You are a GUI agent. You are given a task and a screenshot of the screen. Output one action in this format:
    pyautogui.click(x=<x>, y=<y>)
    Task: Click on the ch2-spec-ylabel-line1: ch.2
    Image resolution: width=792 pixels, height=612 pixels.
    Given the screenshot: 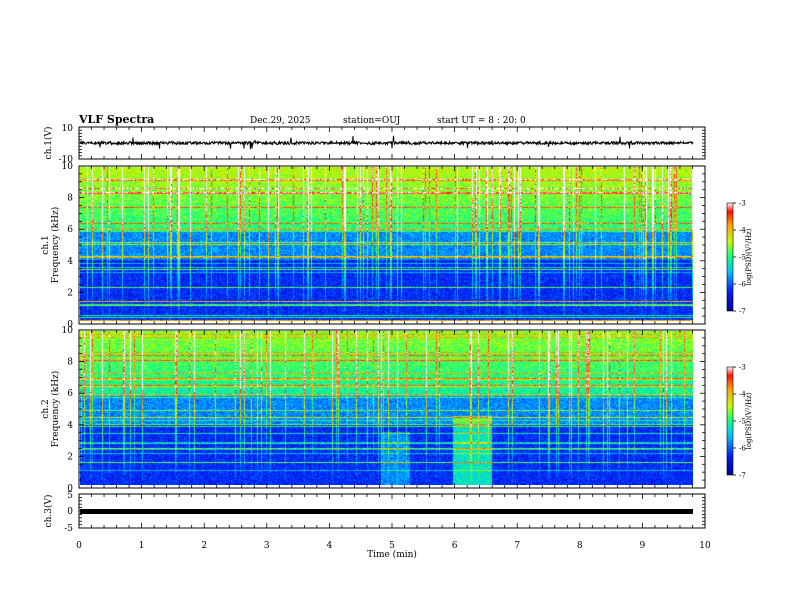 What is the action you would take?
    pyautogui.click(x=46, y=408)
    